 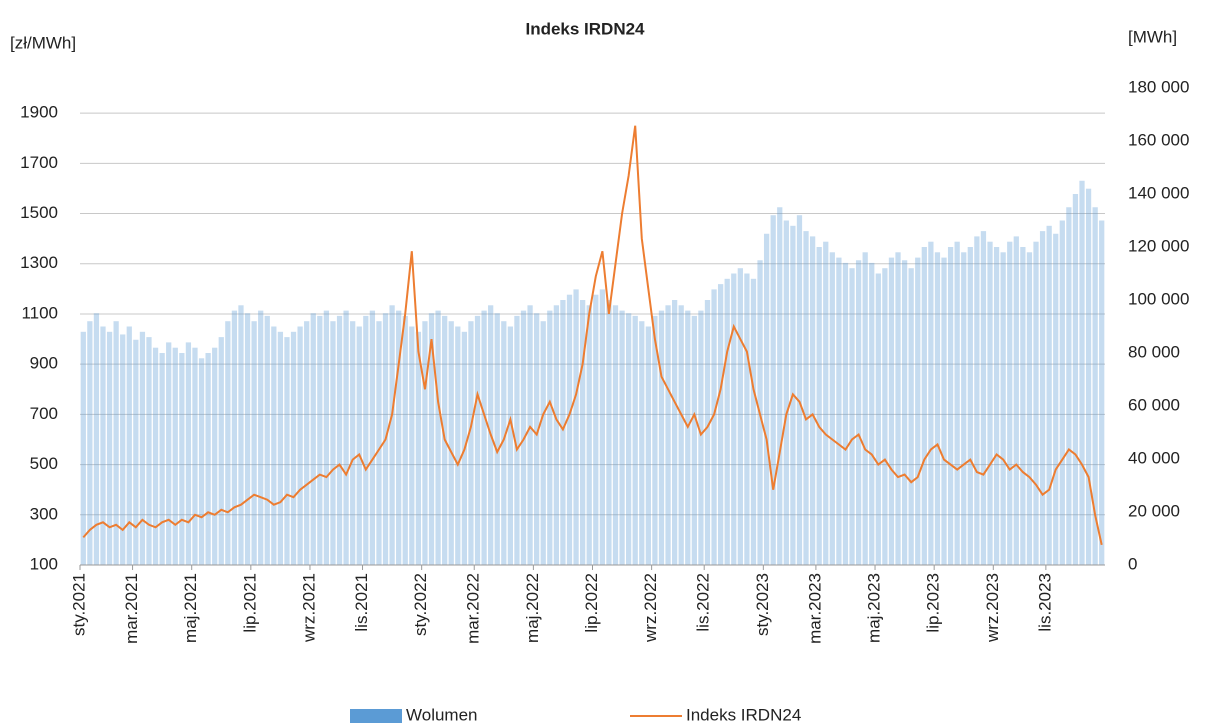 I want to click on x-tick-label: lis.2022, so click(x=703, y=602).